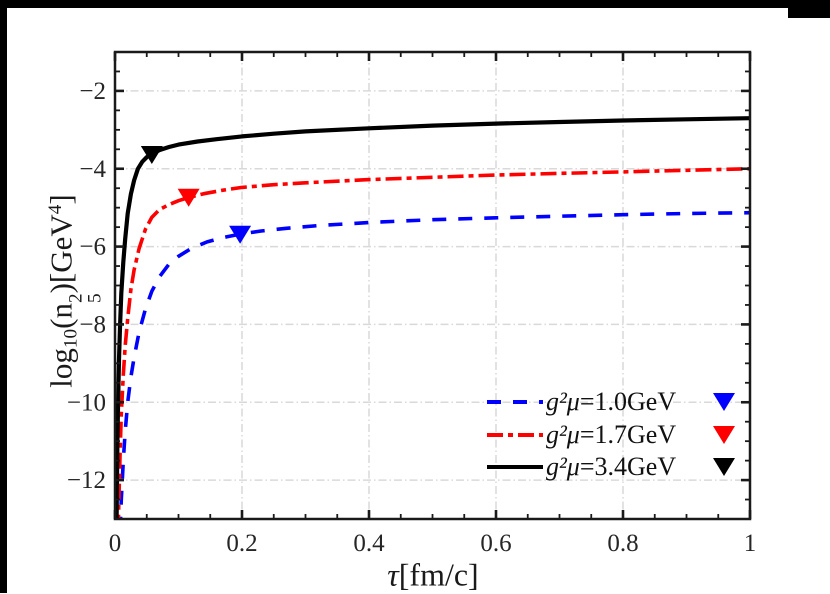  I want to click on legend-label: g²μ=1.0GeV, so click(611, 402).